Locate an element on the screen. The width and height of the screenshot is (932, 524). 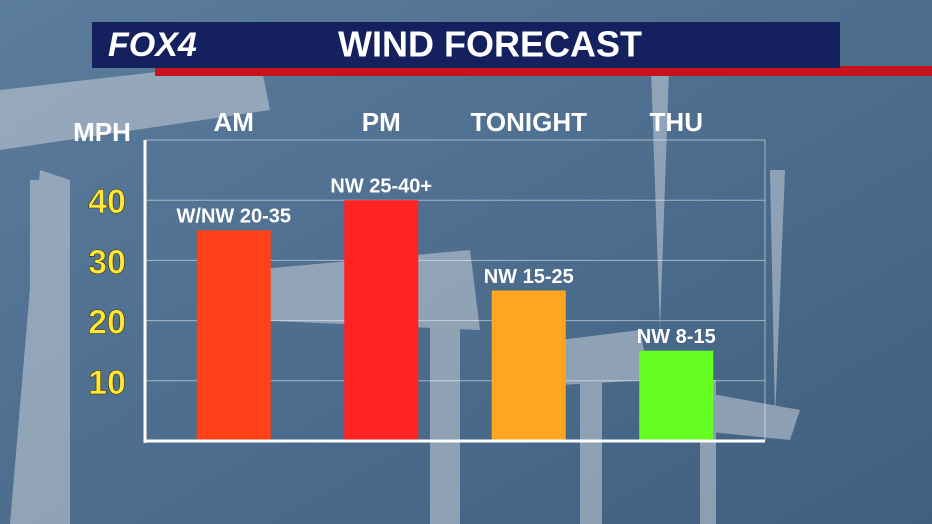
header-bar is located at coordinates (466, 45).